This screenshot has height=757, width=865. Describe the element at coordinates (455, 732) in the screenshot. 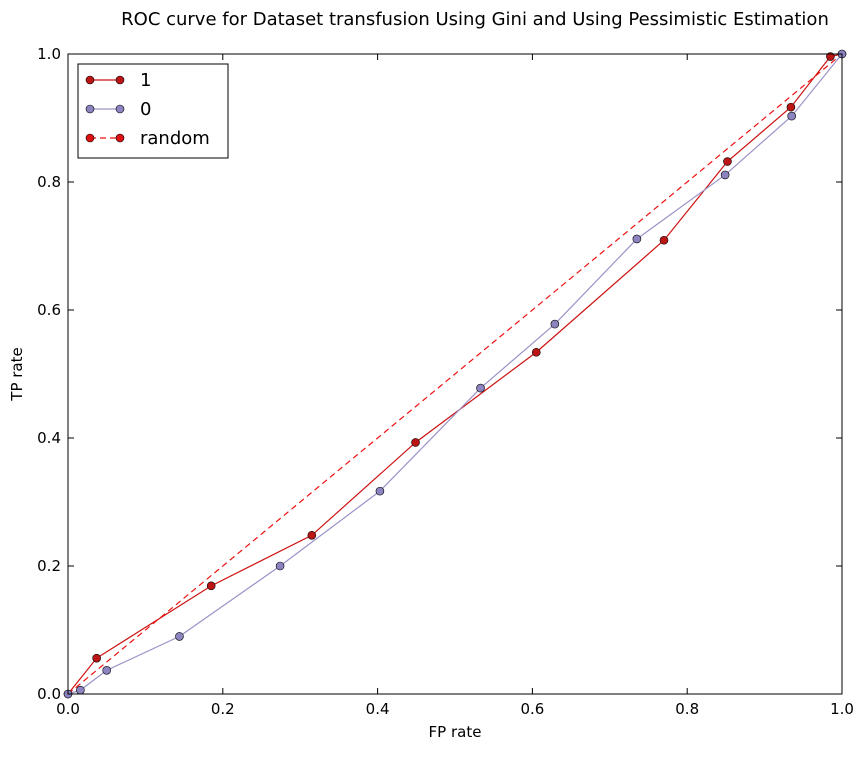

I see `x-axis-title: FP rate` at that location.